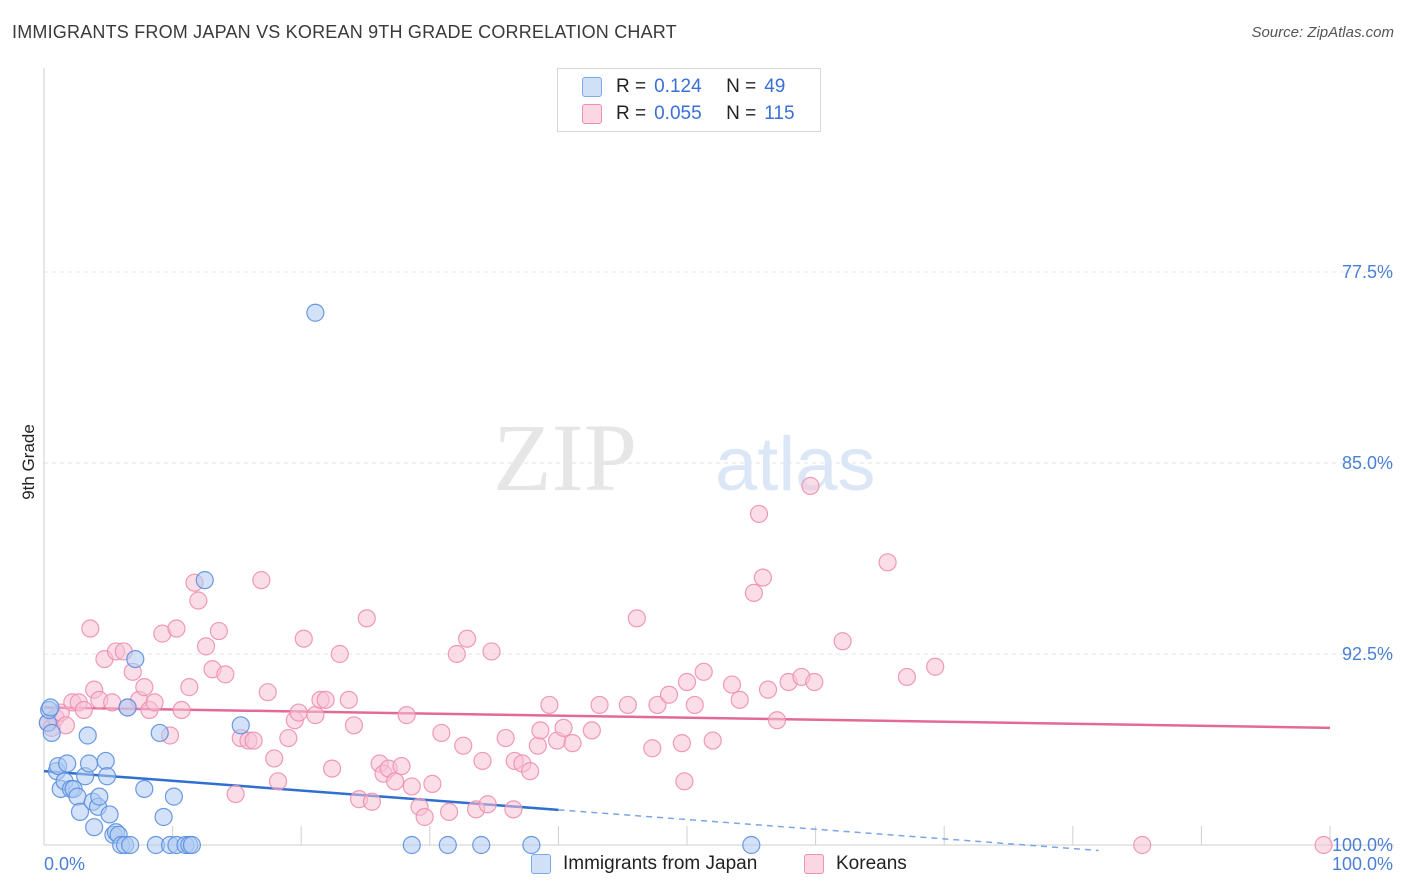 The width and height of the screenshot is (1406, 892). What do you see at coordinates (871, 863) in the screenshot?
I see `bottom-legend-label-koreans: Koreans` at bounding box center [871, 863].